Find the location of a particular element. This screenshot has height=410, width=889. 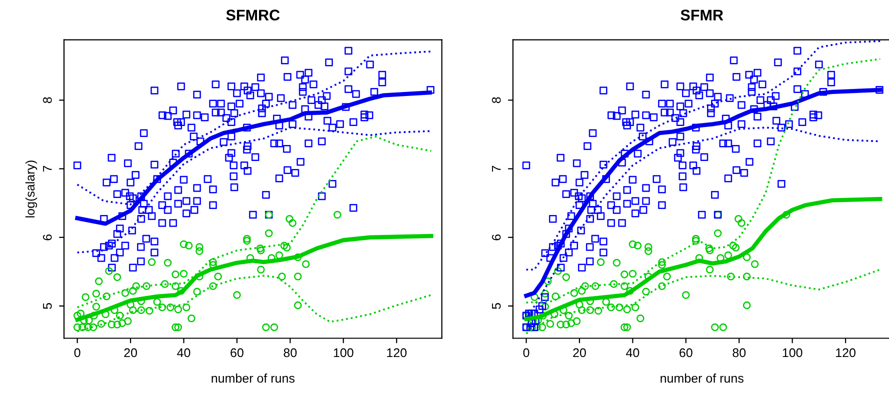

y-axis-title: log(salary) is located at coordinates (31, 189).